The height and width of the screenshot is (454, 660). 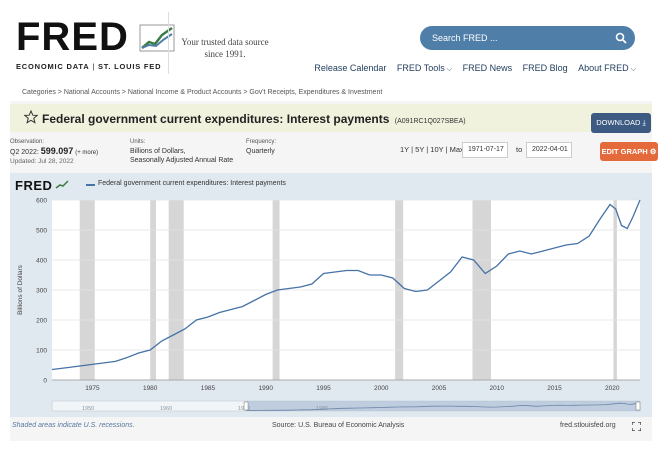 I want to click on units-line1: Billions of Dollars,, so click(x=158, y=151).